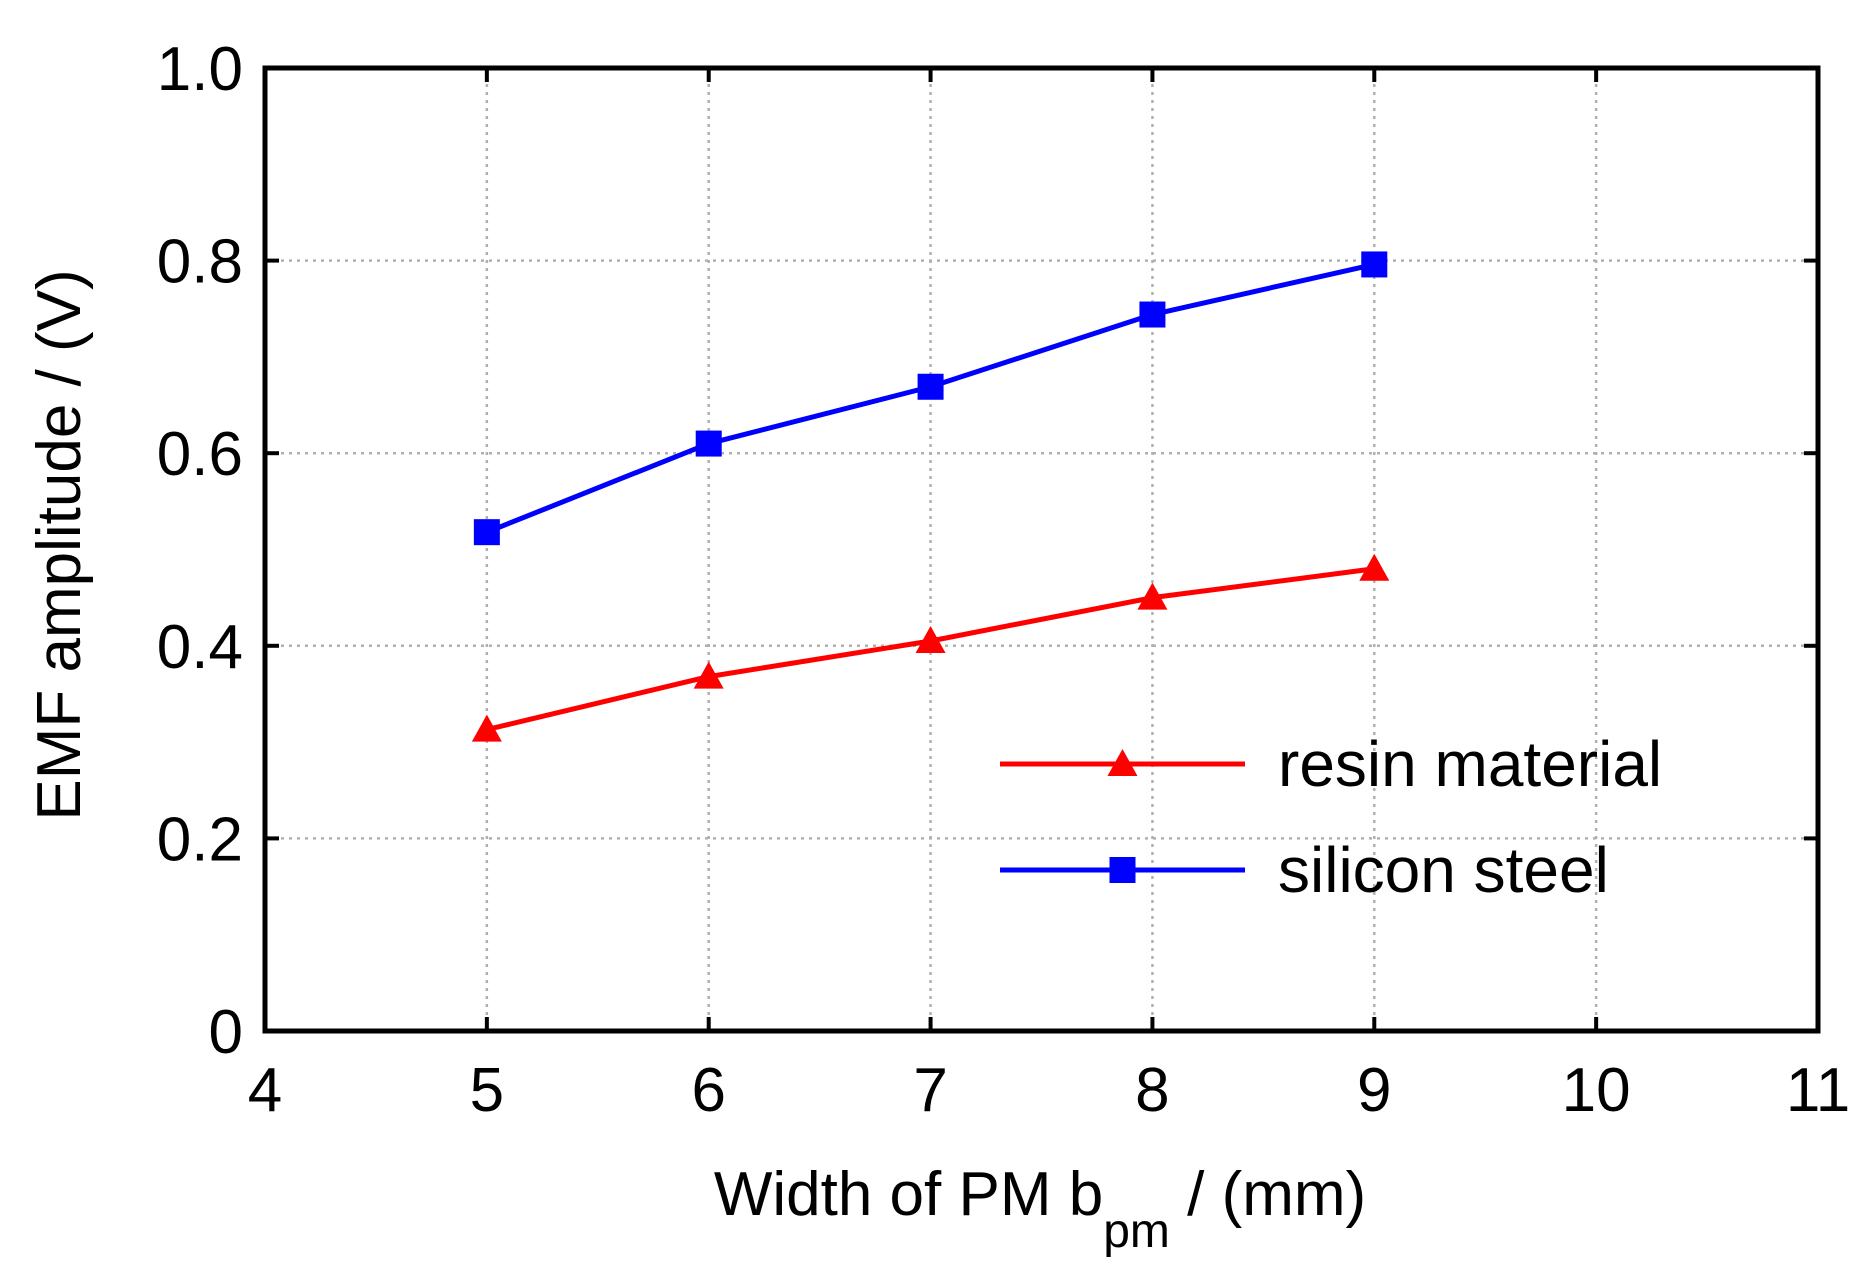  I want to click on legend-item: silicon steel, so click(1304, 870).